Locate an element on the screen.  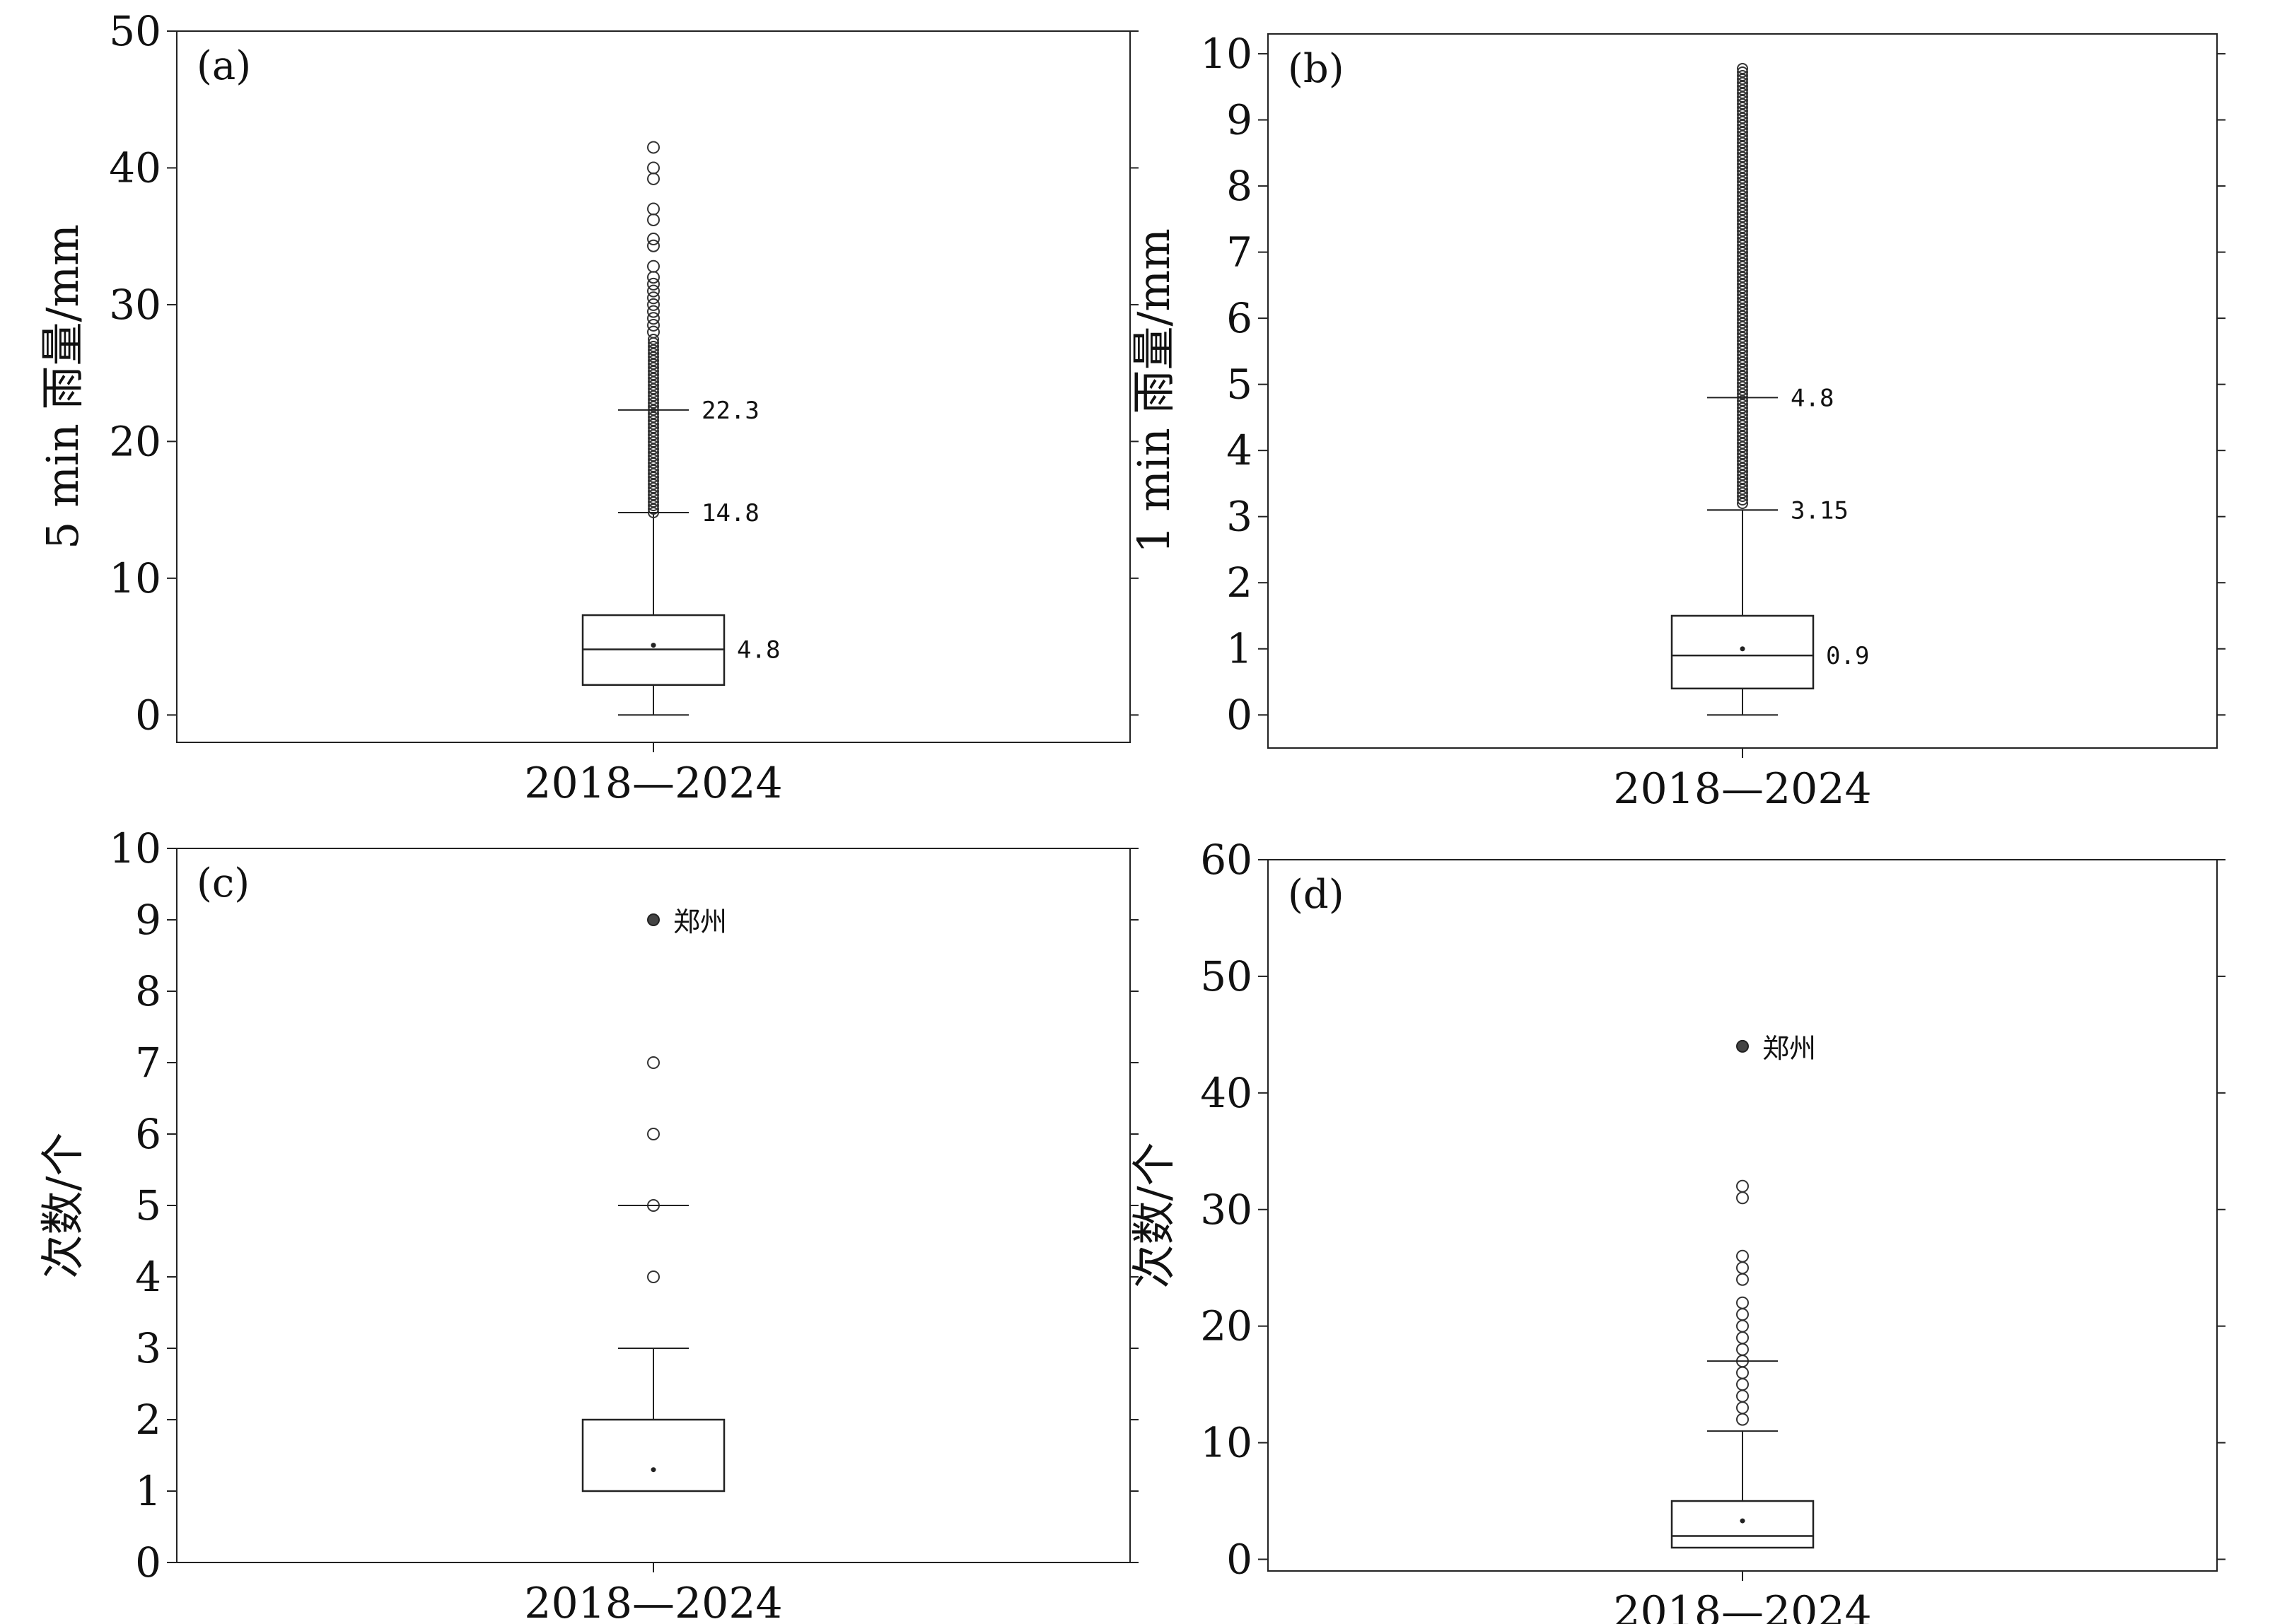
y-tick-label: 8 is located at coordinates (148, 991).